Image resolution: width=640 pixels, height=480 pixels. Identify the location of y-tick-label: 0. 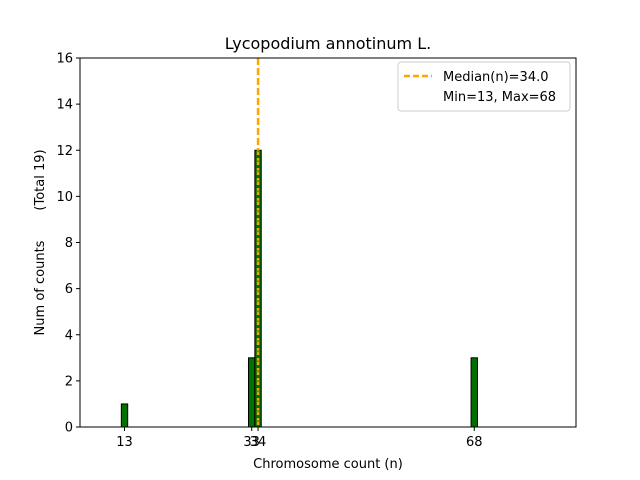
(69, 428).